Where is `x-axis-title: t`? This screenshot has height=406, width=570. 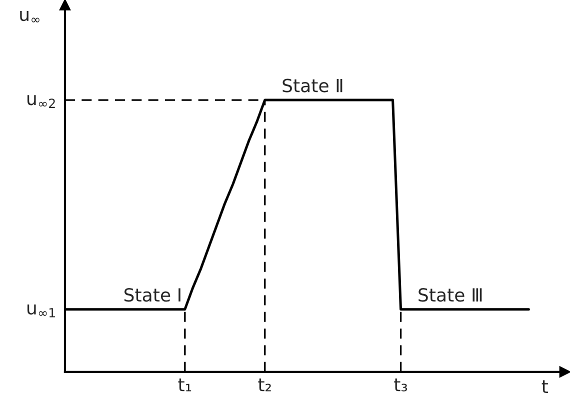 x-axis-title: t is located at coordinates (545, 386).